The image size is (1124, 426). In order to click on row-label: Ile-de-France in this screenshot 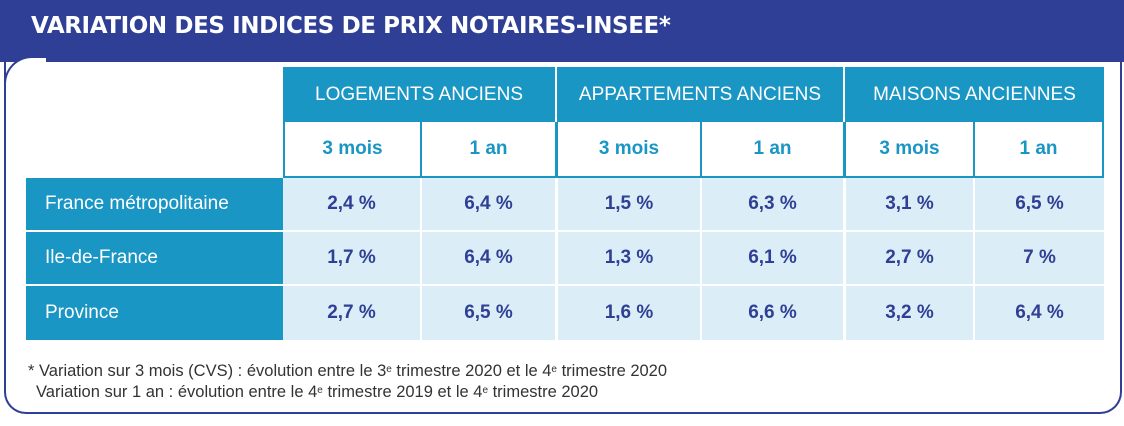, I will do `click(154, 259)`.